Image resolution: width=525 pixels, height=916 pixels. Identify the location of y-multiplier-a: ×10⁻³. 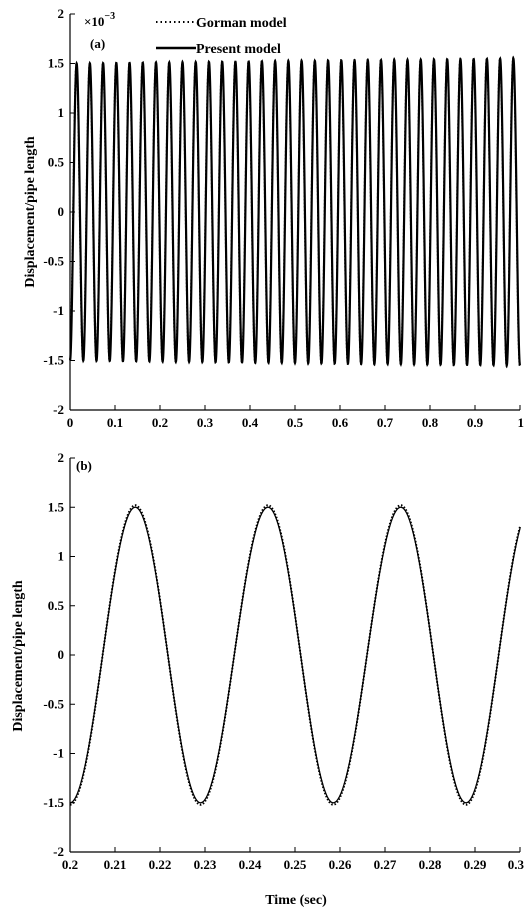
(99, 20).